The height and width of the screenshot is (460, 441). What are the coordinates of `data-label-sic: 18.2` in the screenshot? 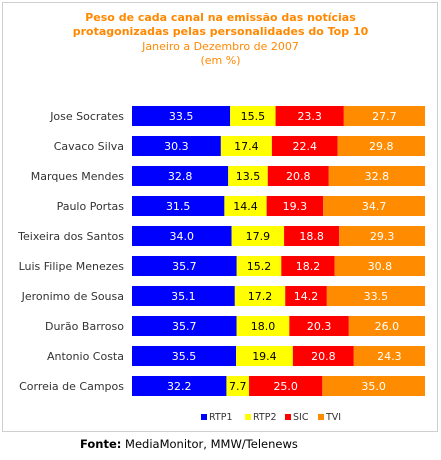 It's located at (308, 266).